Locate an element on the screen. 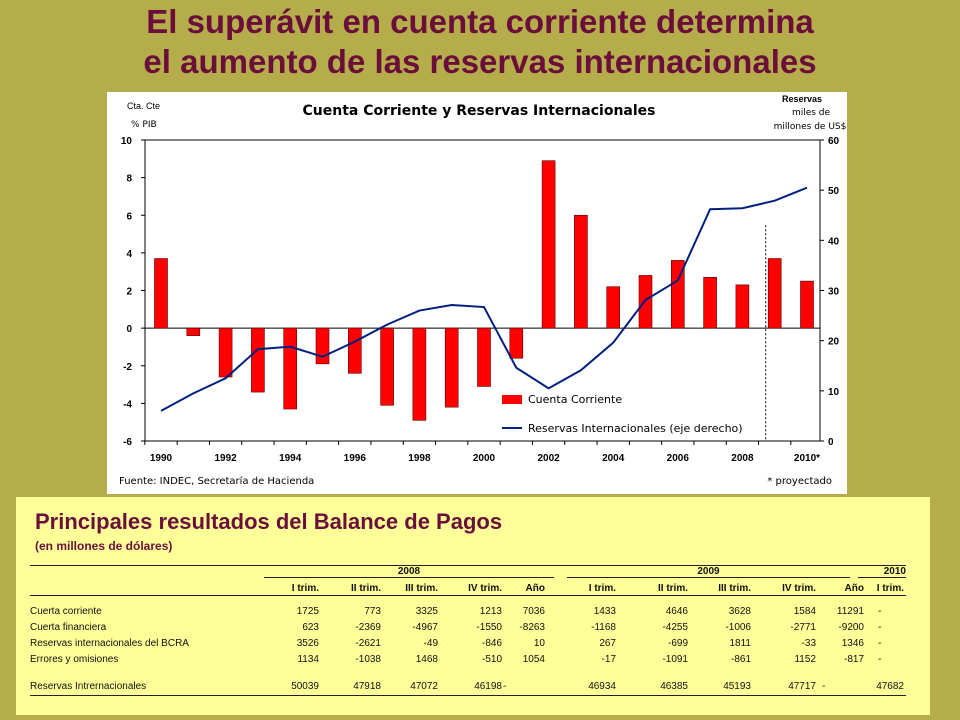  row-label: Errores y omisiones is located at coordinates (74, 659).